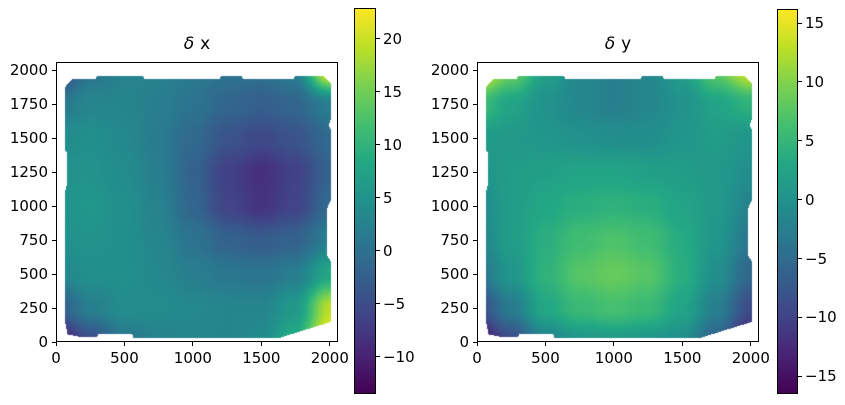  What do you see at coordinates (205, 44) in the screenshot?
I see `title-text: x` at bounding box center [205, 44].